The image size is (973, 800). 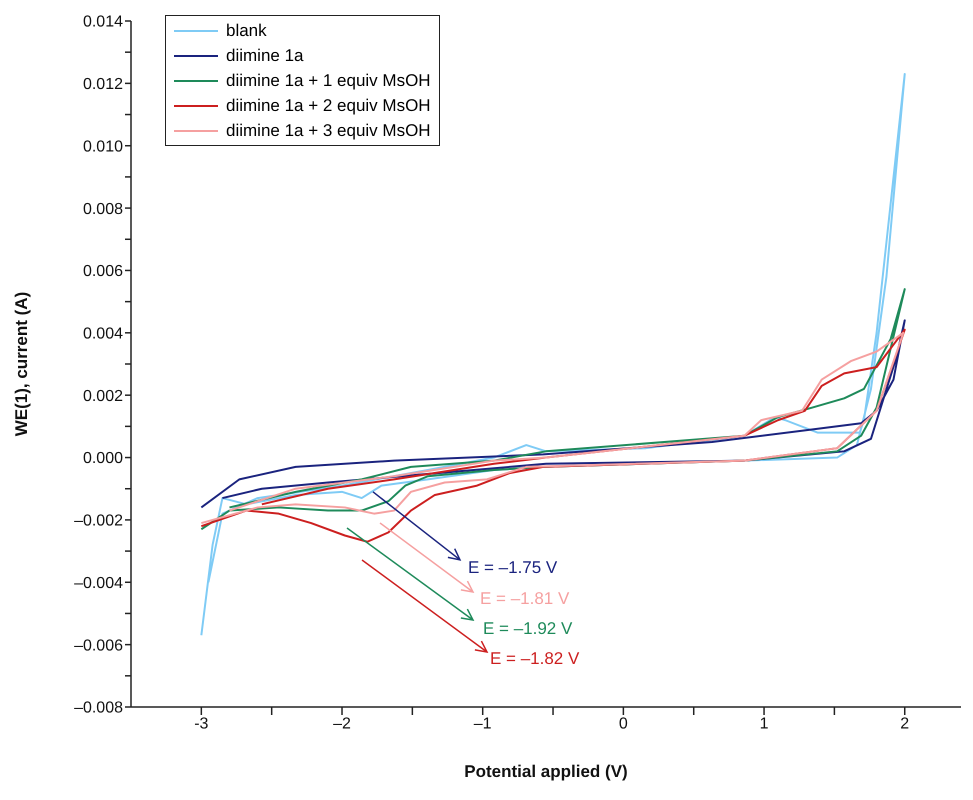 I want to click on annotation: E = –1.75 V, so click(x=513, y=567).